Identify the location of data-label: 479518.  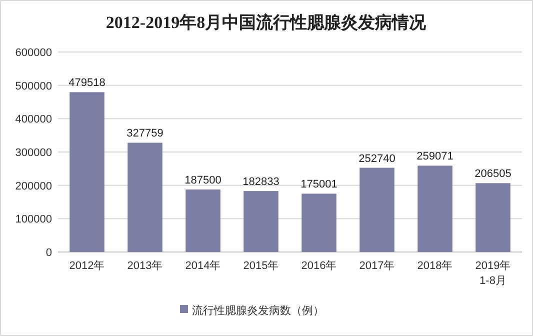
(87, 83).